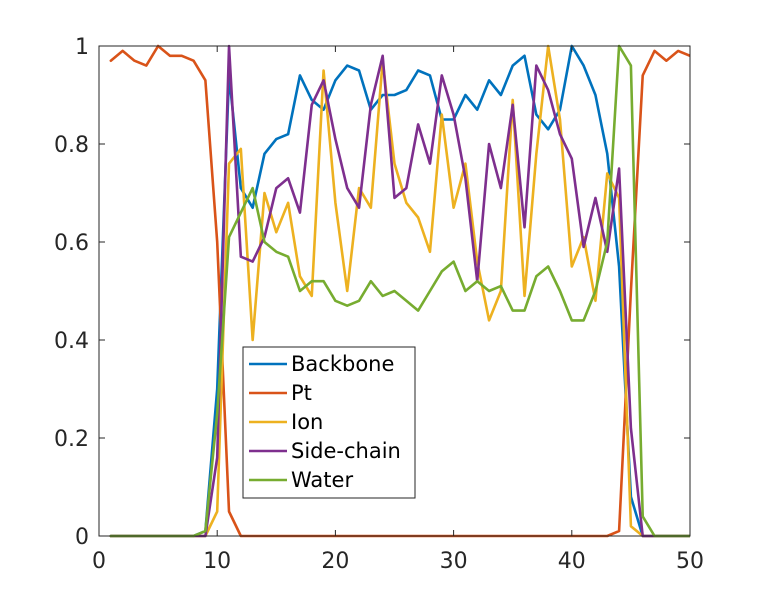 This screenshot has width=763, height=602. What do you see at coordinates (301, 393) in the screenshot?
I see `legend-label-pt: Pt` at bounding box center [301, 393].